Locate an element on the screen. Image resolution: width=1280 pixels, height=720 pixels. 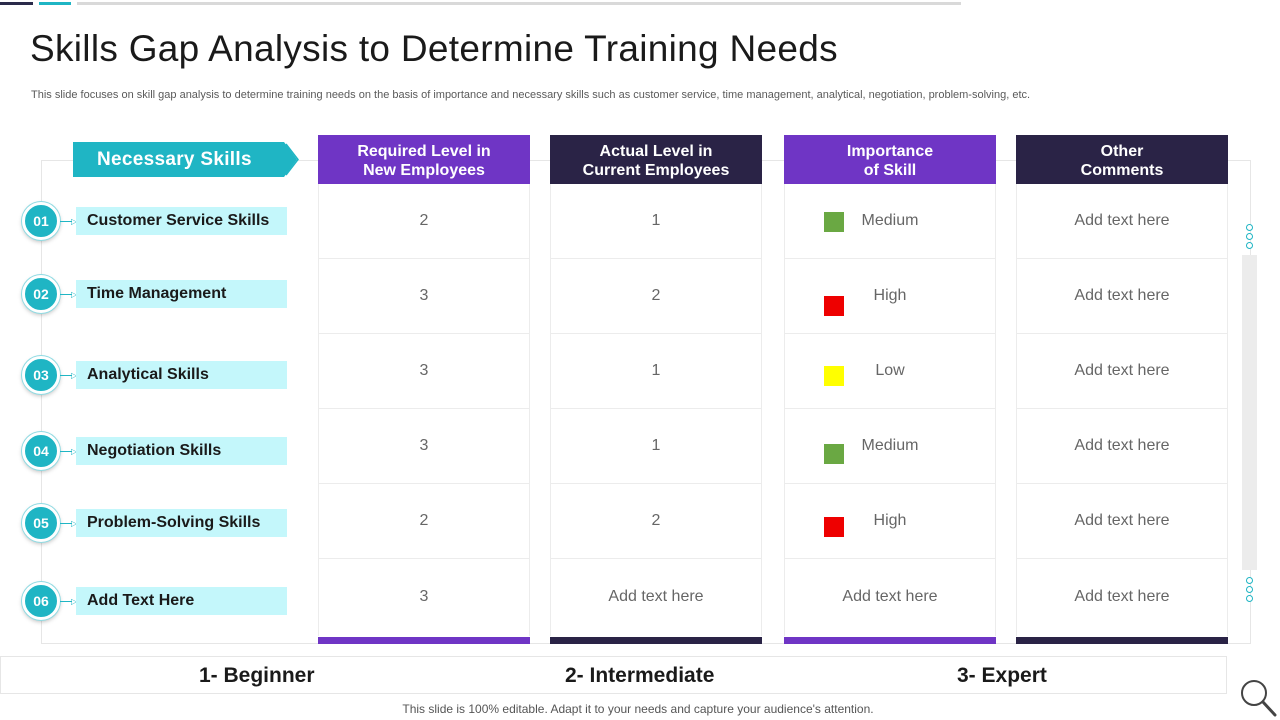
legend-expert: 3- Expert is located at coordinates (1002, 675).